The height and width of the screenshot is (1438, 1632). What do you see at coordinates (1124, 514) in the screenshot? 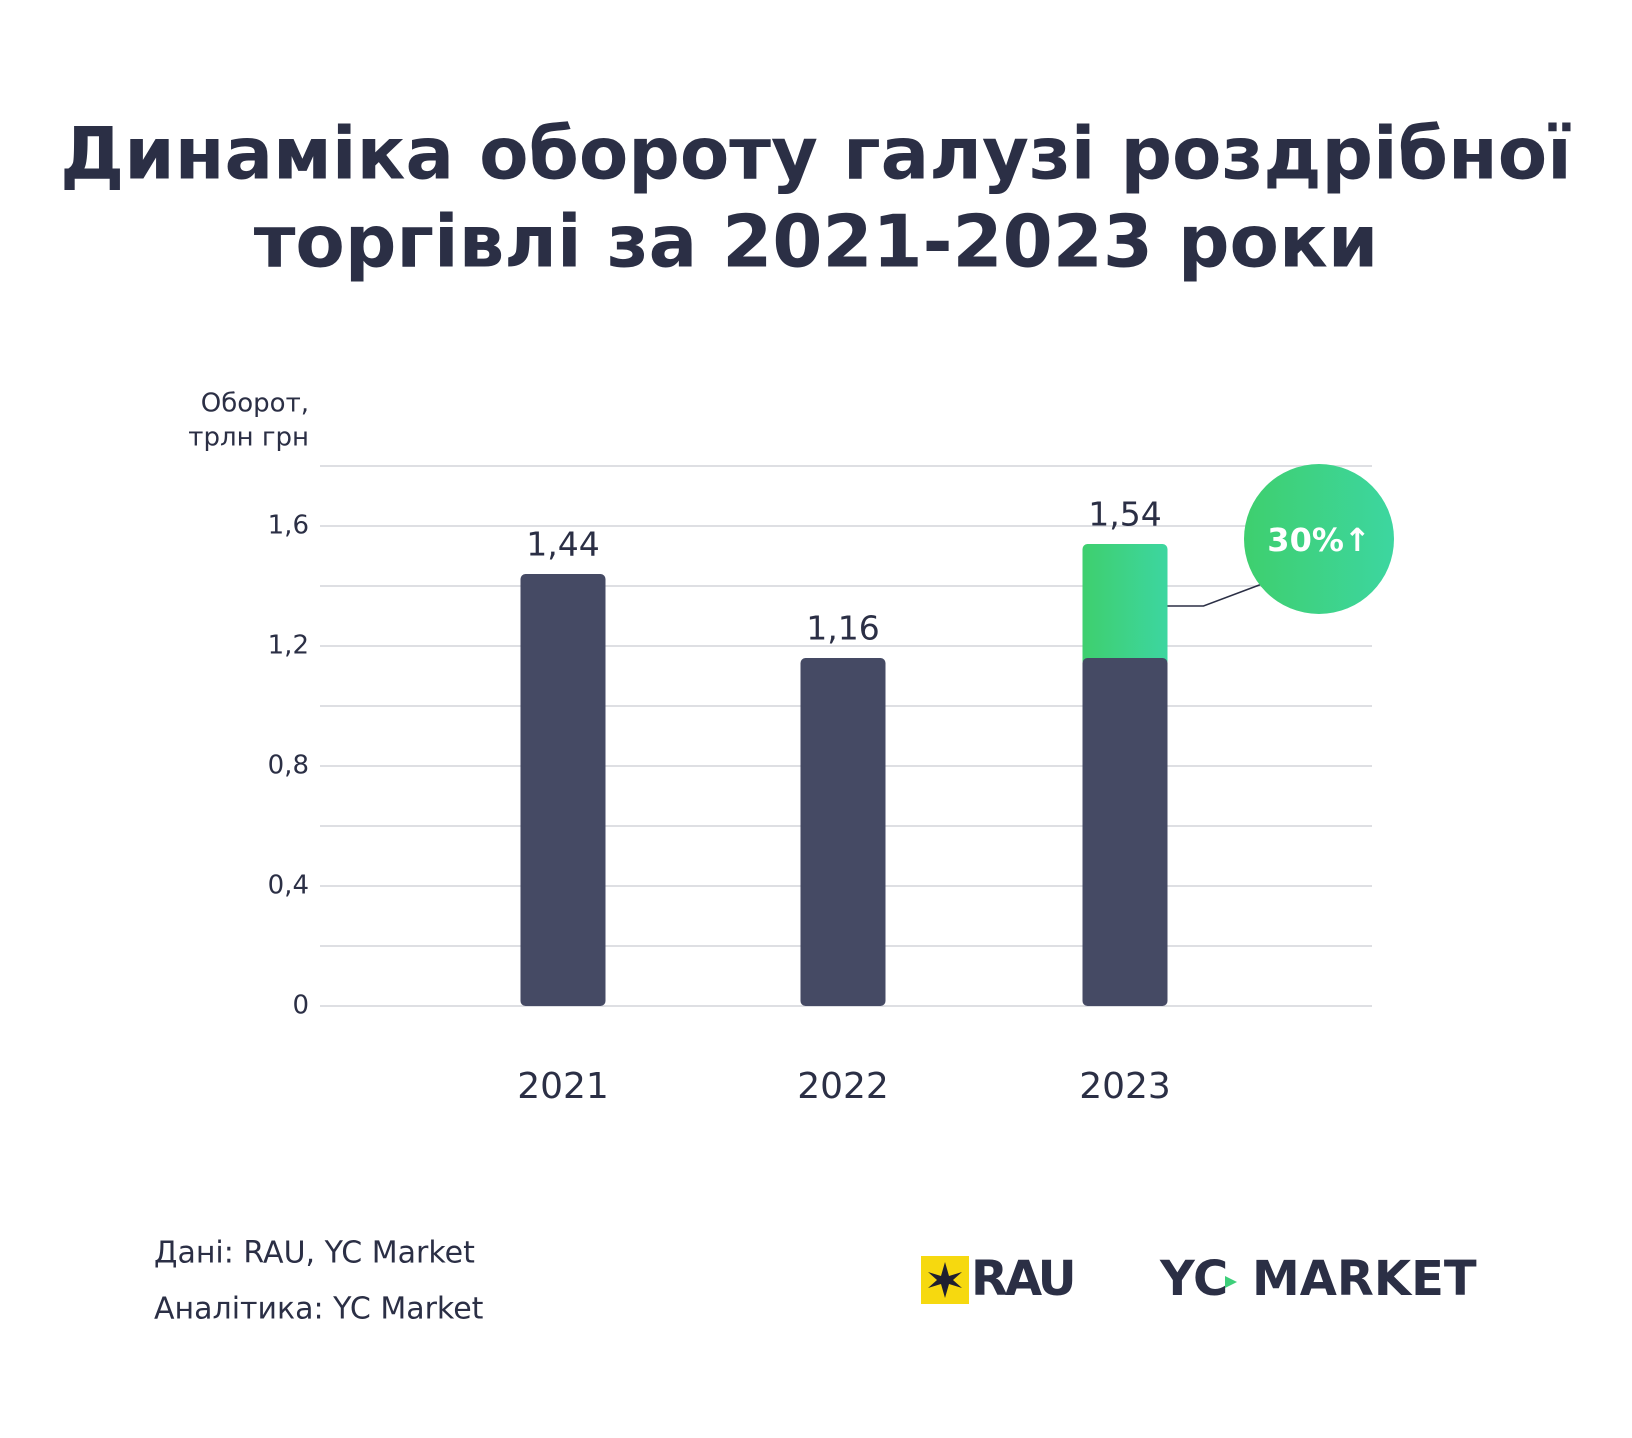
I see `value-label: 1,54` at bounding box center [1124, 514].